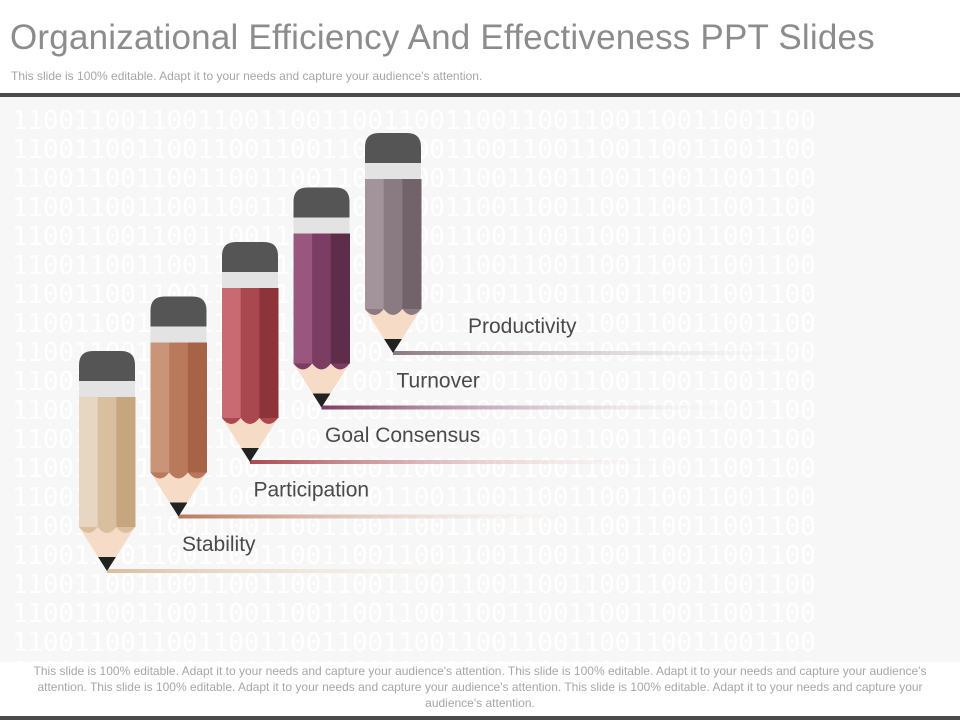 Image resolution: width=960 pixels, height=720 pixels. What do you see at coordinates (480, 95) in the screenshot?
I see `top-divider` at bounding box center [480, 95].